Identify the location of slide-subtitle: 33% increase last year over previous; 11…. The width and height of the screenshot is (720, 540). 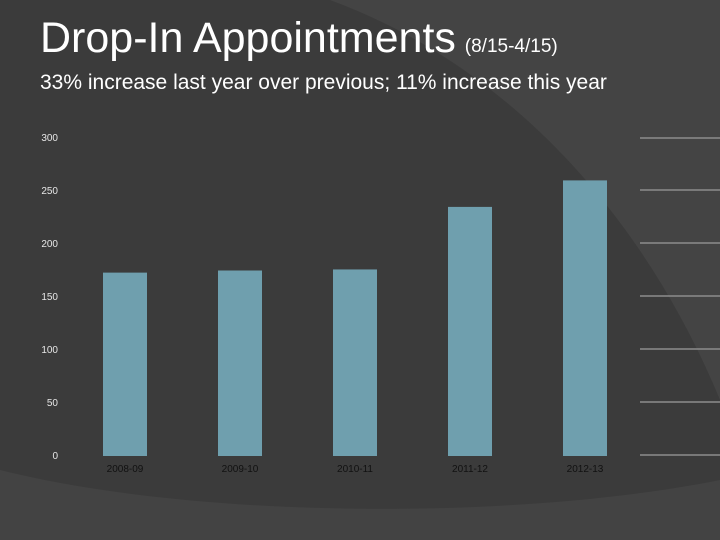
(323, 82).